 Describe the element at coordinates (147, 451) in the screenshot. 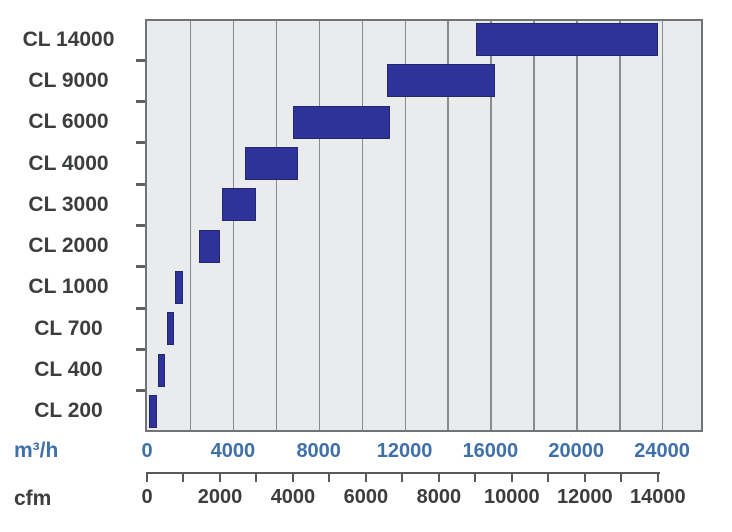

I see `x-axis-m3h-tick-label: 0` at that location.